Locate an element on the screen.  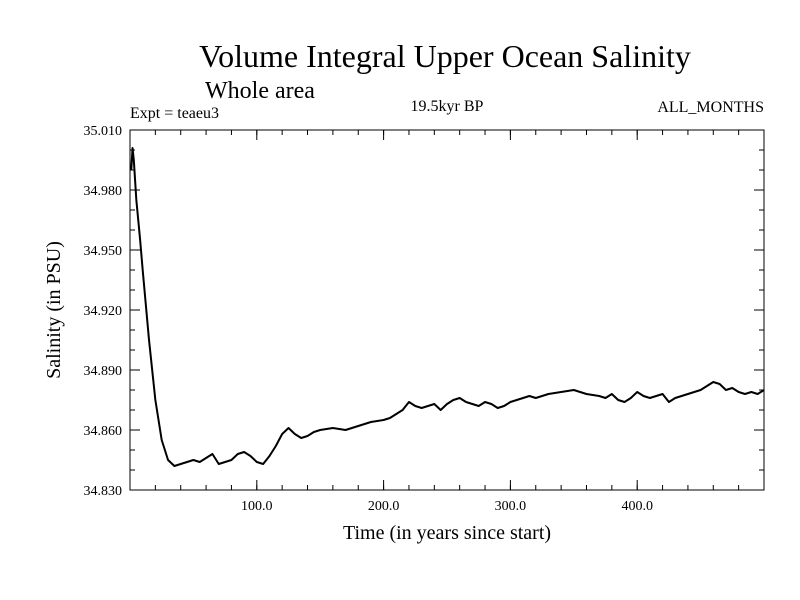
x-axis-label: Time (in years since start) is located at coordinates (447, 533).